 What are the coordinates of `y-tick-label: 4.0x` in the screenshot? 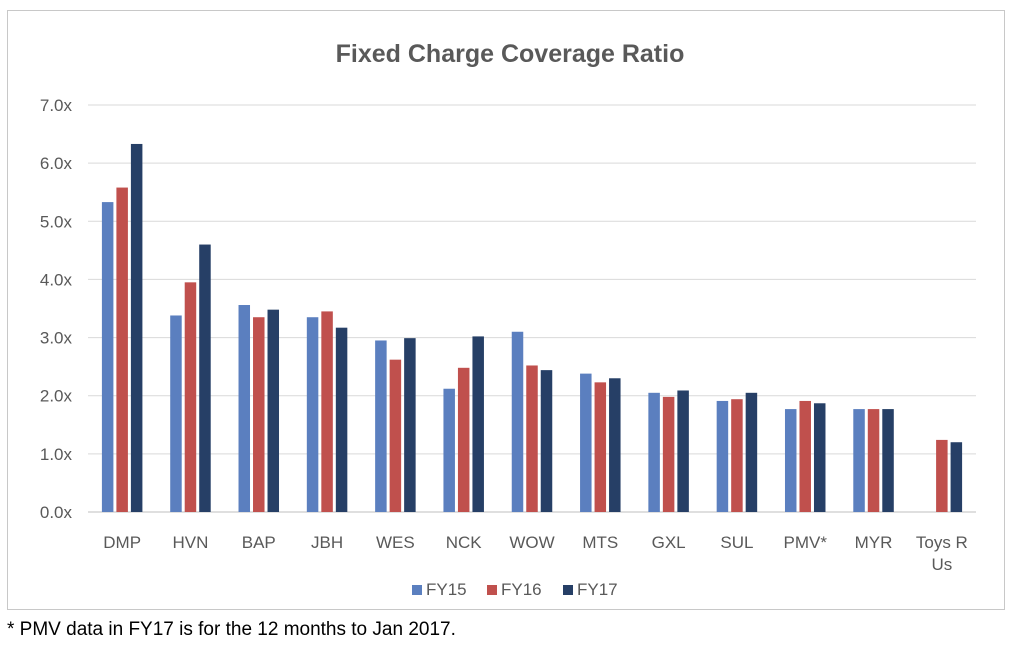 It's located at (56, 279).